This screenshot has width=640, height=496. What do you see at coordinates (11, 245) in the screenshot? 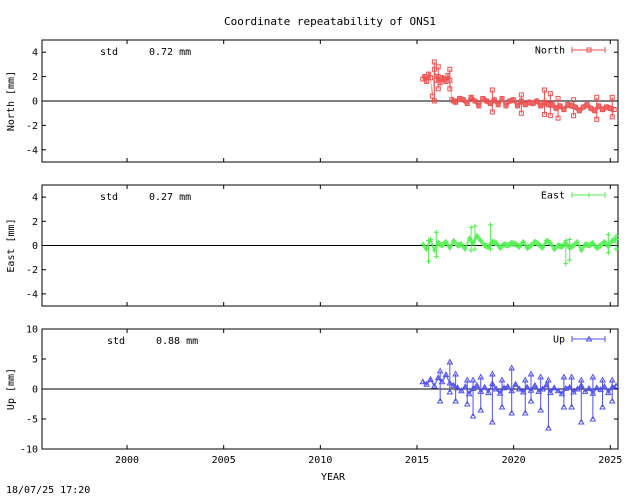
I see `east-y-axis-label: East [mm]` at bounding box center [11, 245].